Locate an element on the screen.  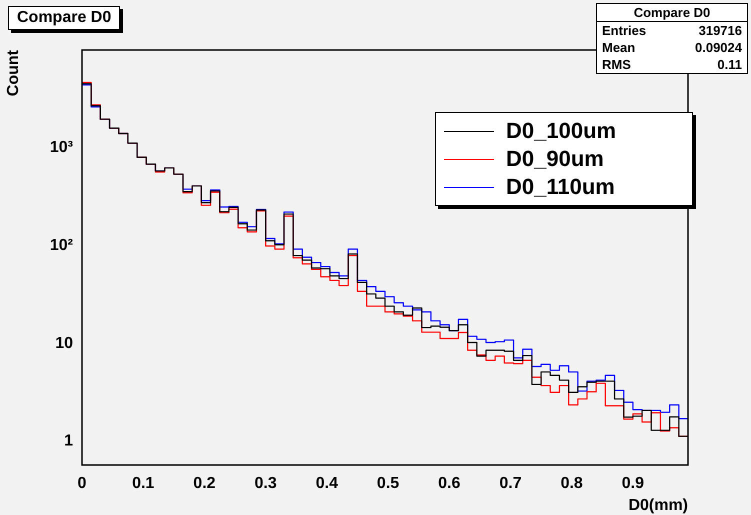
legend-label: D0_100um is located at coordinates (561, 131).